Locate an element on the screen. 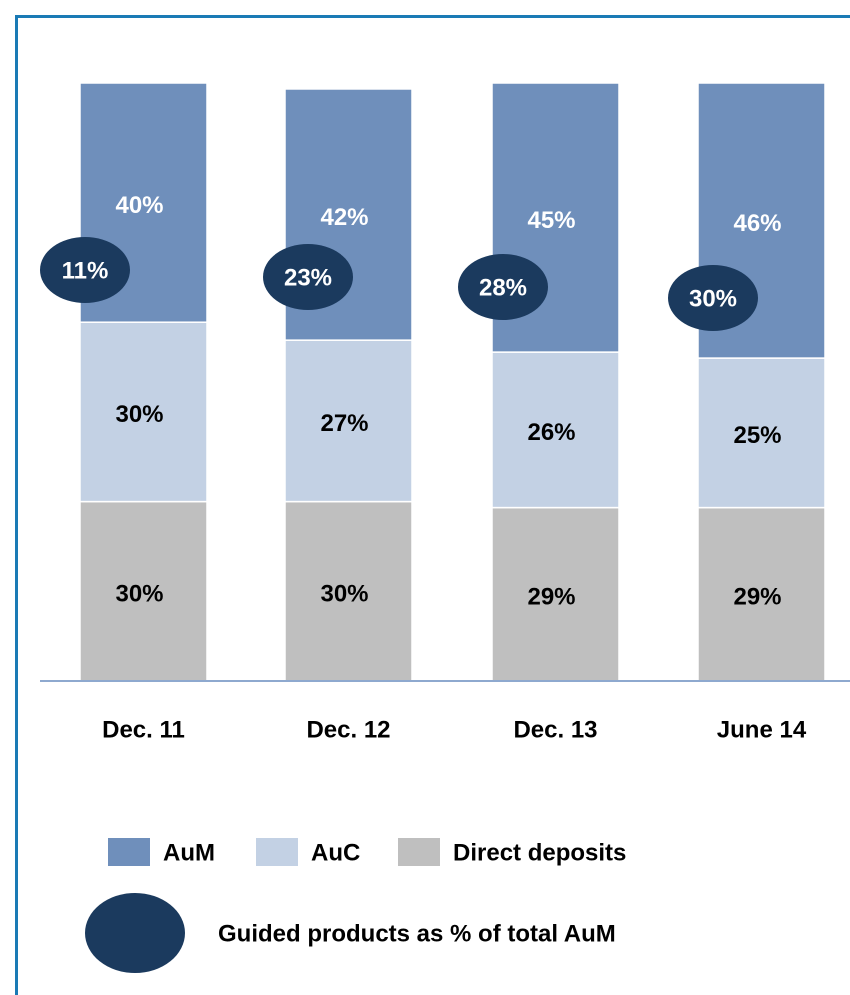 The width and height of the screenshot is (850, 995). x-tick-label: Dec. 13 is located at coordinates (555, 729).